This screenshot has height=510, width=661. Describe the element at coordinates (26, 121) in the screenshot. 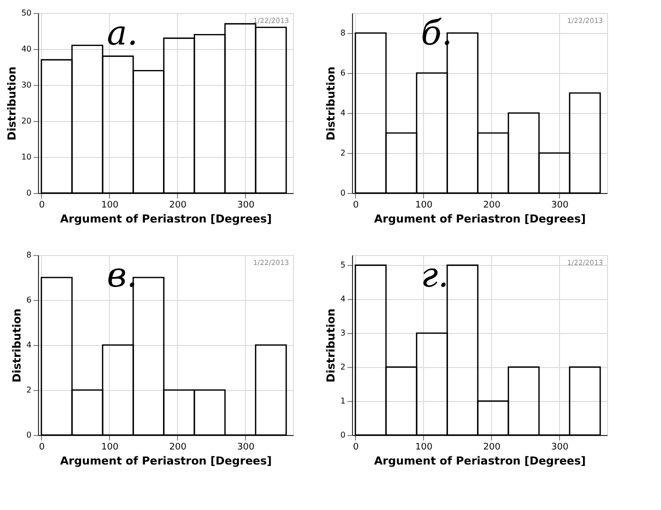

I see `y-tick-label: 20` at that location.